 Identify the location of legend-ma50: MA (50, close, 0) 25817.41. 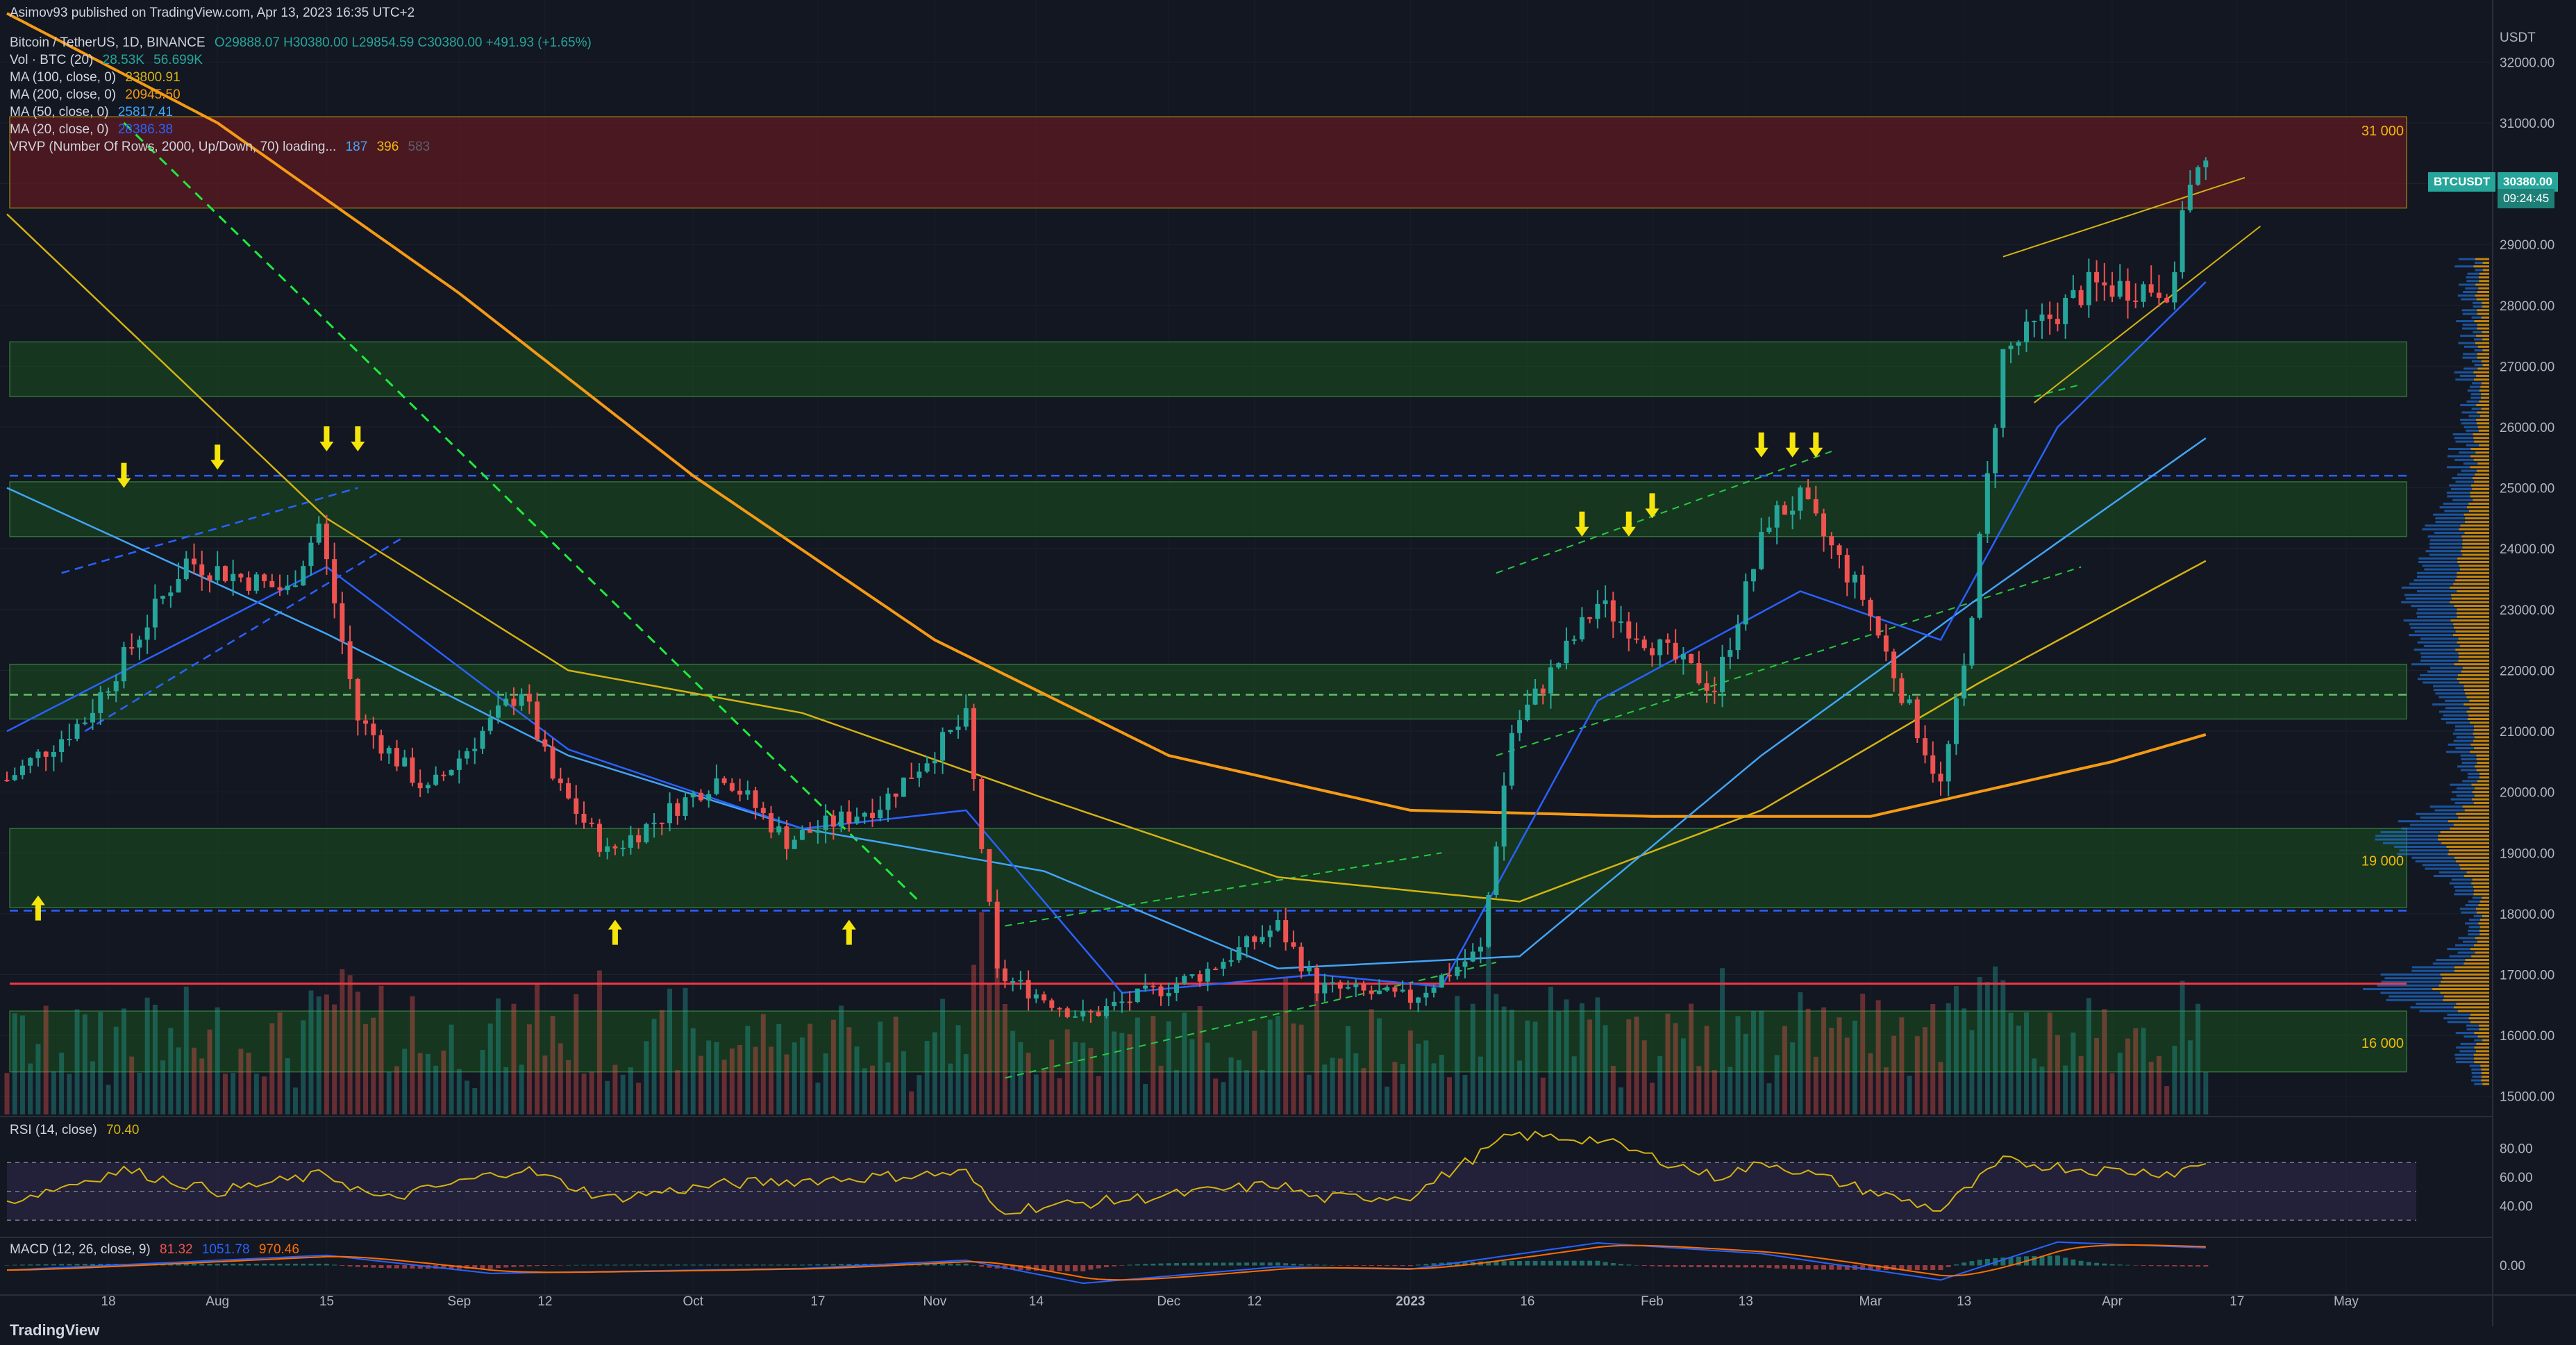
(94, 112).